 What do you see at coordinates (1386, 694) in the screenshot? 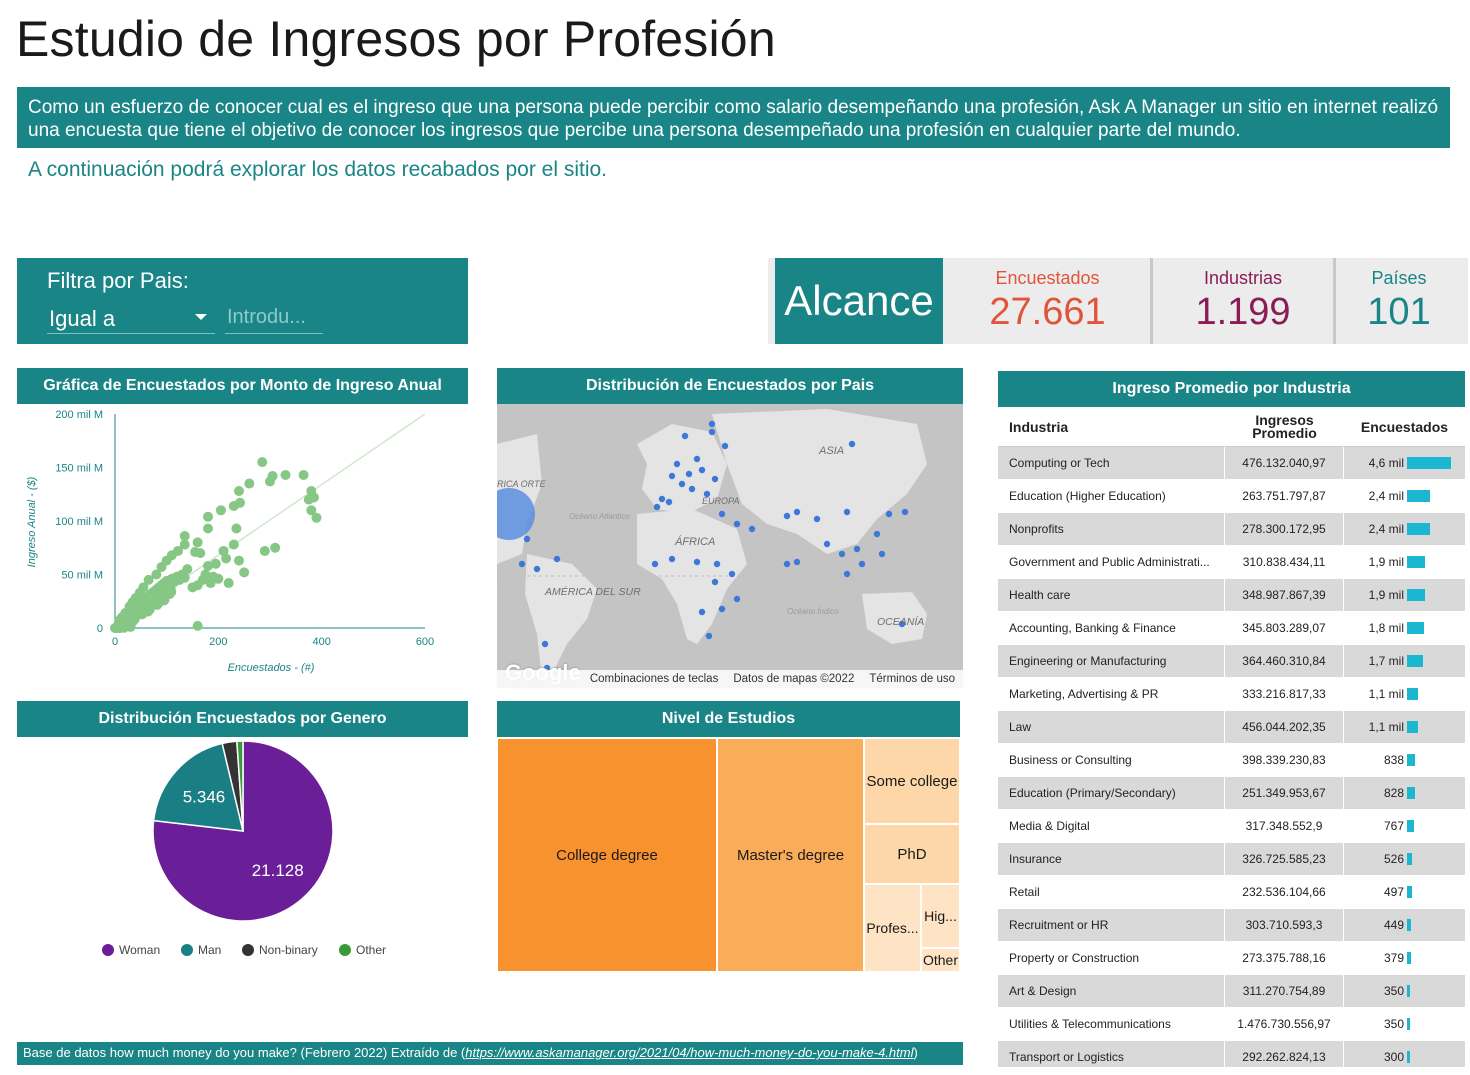
I see `industry-respondents: 1,1 mil` at bounding box center [1386, 694].